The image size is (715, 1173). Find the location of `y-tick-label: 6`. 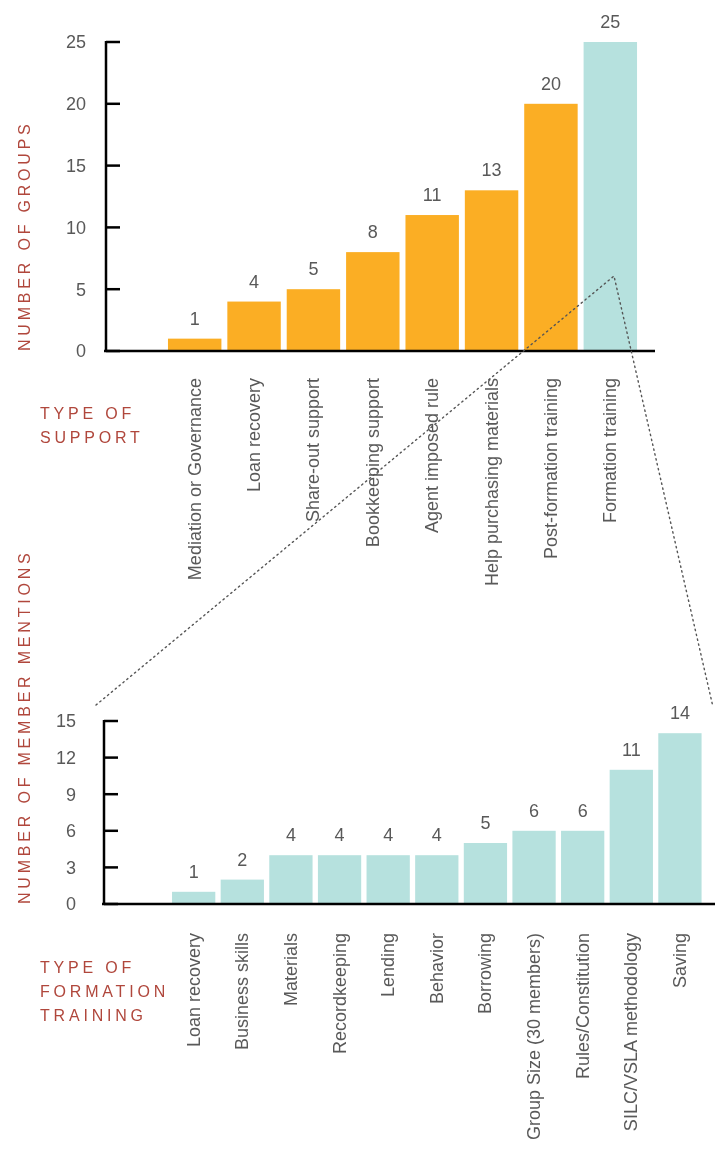

y-tick-label: 6 is located at coordinates (70, 831).